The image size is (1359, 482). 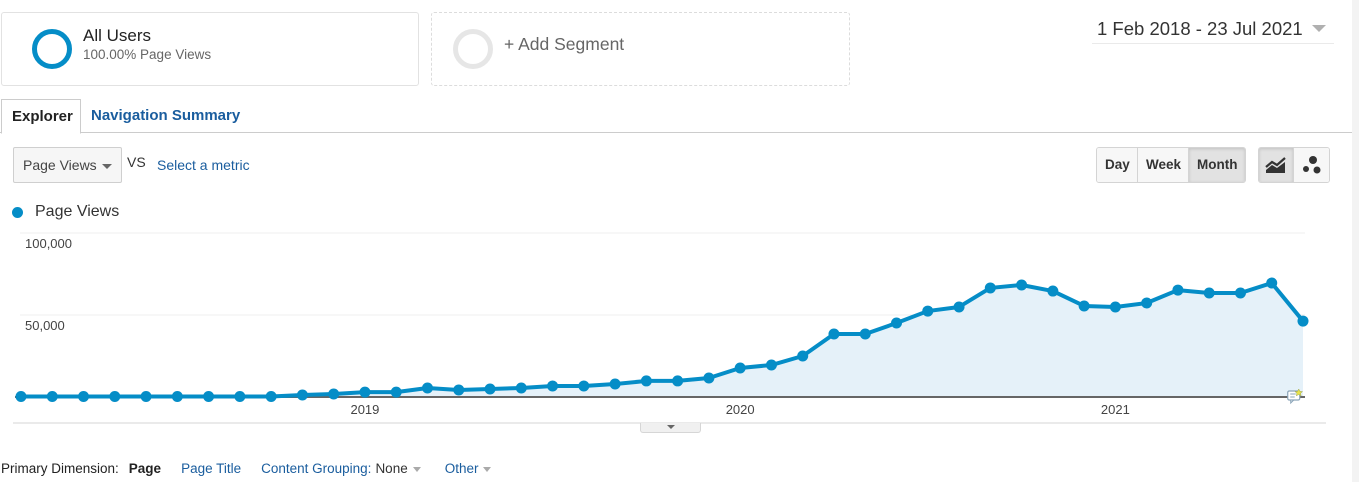 What do you see at coordinates (1200, 28) in the screenshot?
I see `date-range-label: 1 Feb 2018 - 23 Jul 2021` at bounding box center [1200, 28].